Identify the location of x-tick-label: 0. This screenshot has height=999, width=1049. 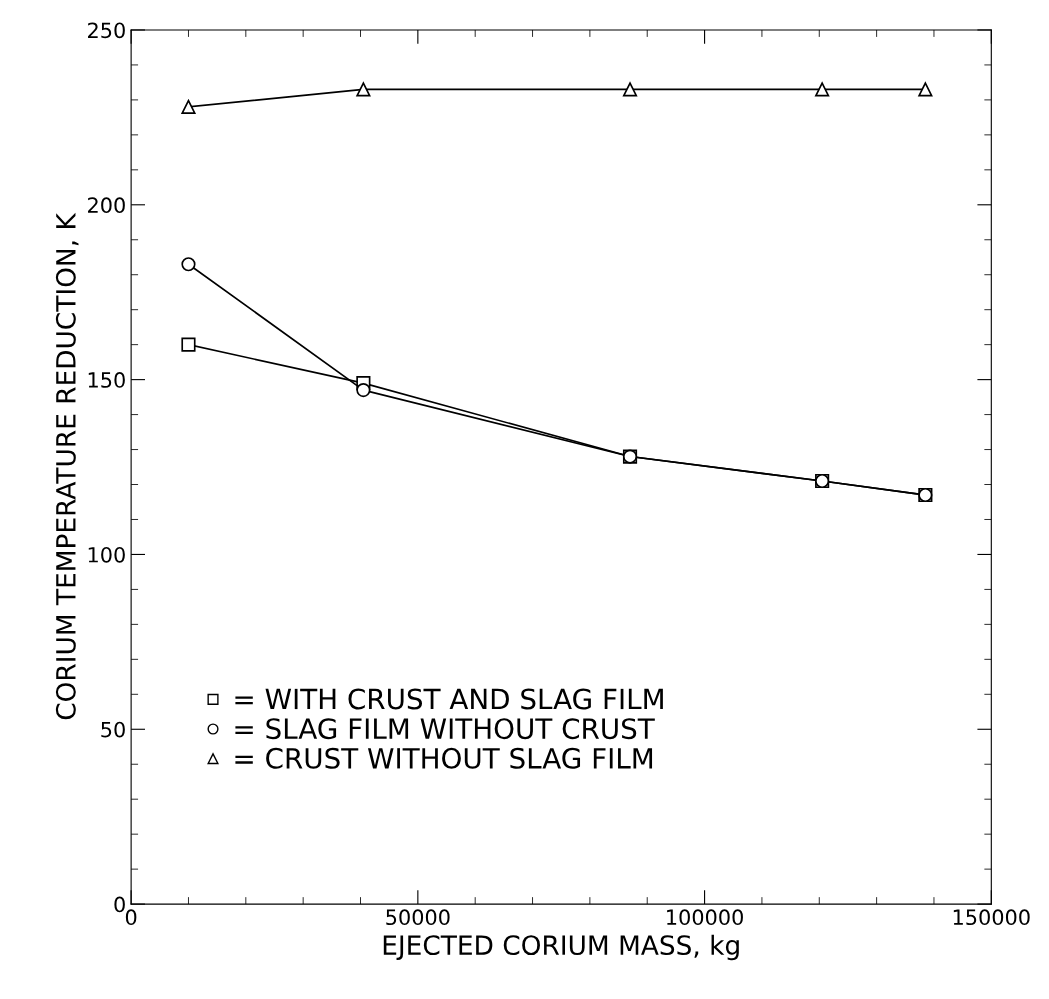
(131, 917).